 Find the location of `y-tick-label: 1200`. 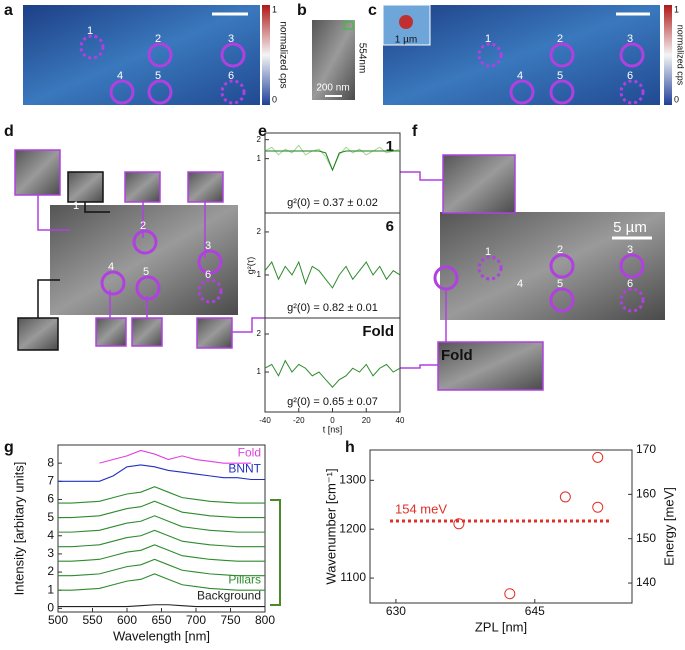

y-tick-label: 1200 is located at coordinates (352, 528).